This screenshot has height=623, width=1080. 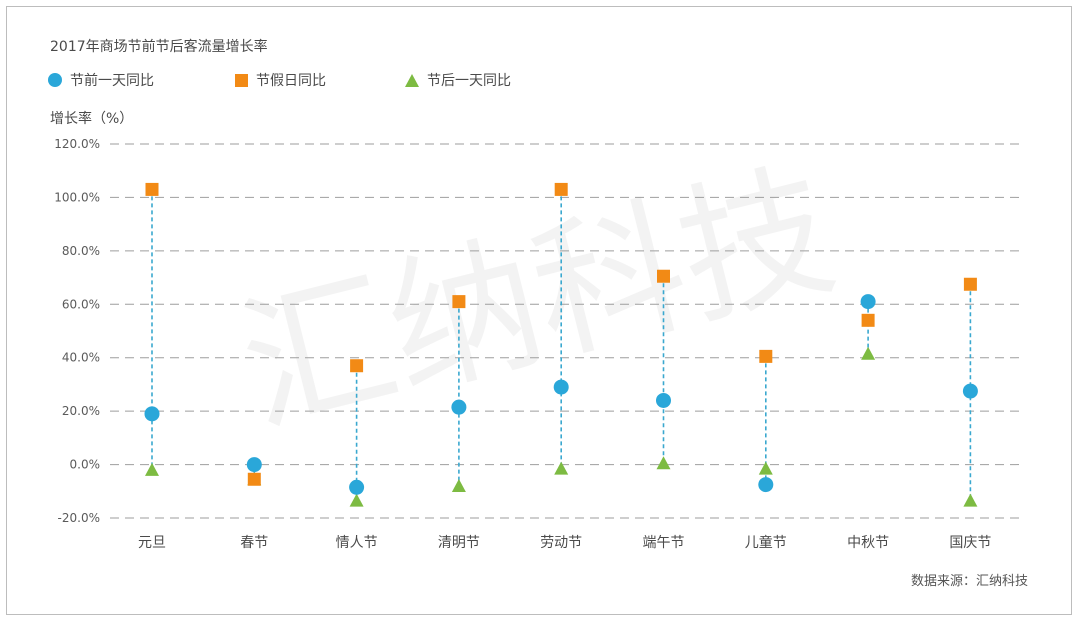 I want to click on x-category-label: 国庆节, so click(x=970, y=543).